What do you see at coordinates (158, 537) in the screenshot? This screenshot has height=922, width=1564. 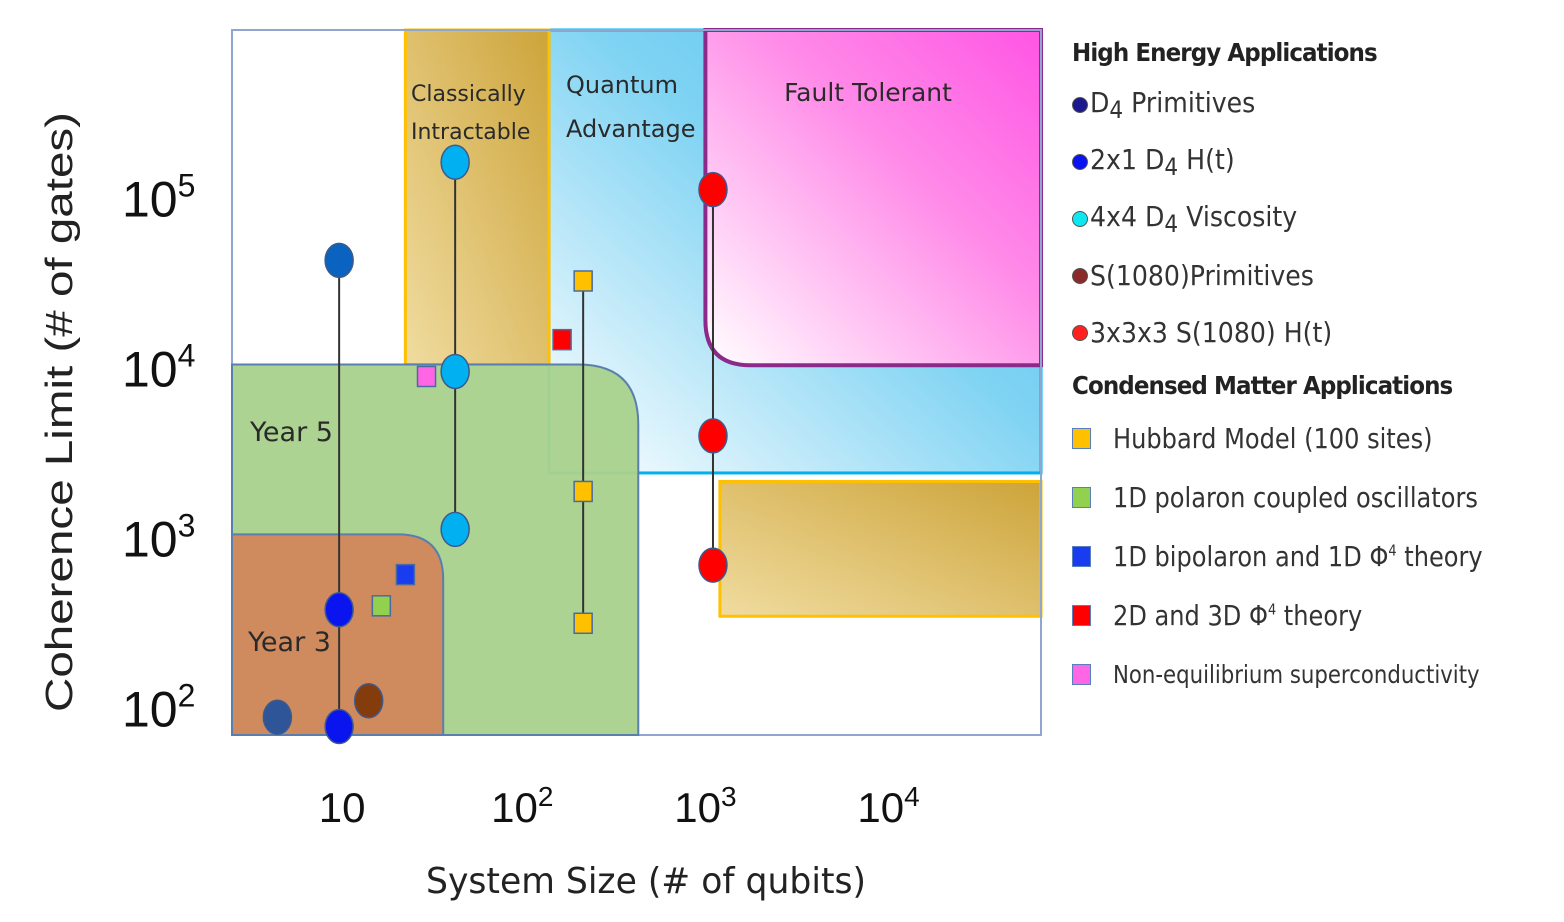 I see `y-tick-label-1: 10³` at bounding box center [158, 537].